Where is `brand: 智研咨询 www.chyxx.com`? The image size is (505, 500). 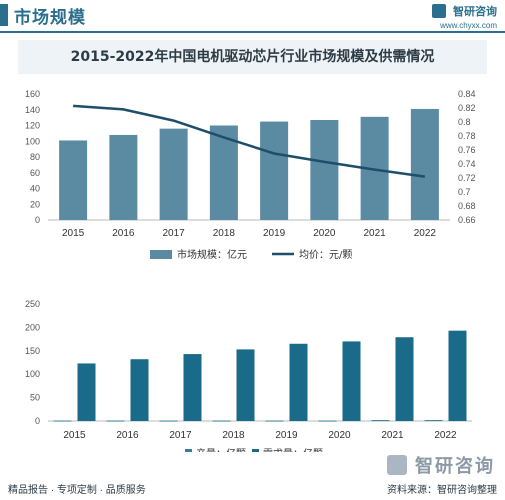 brand: 智研咨询 www.chyxx.com is located at coordinates (464, 16).